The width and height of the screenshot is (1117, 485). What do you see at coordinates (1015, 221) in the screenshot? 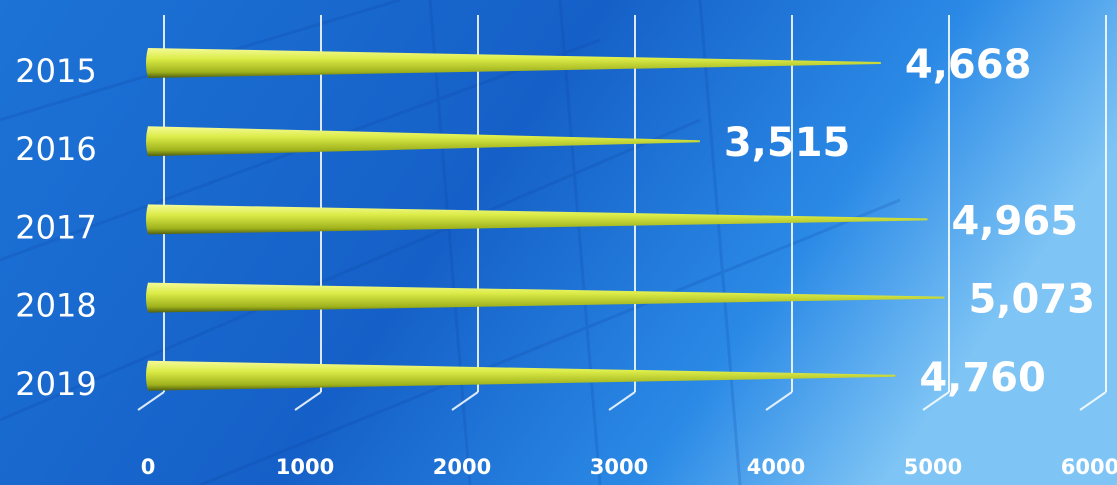
I see `value-label: 4,965` at bounding box center [1015, 221].